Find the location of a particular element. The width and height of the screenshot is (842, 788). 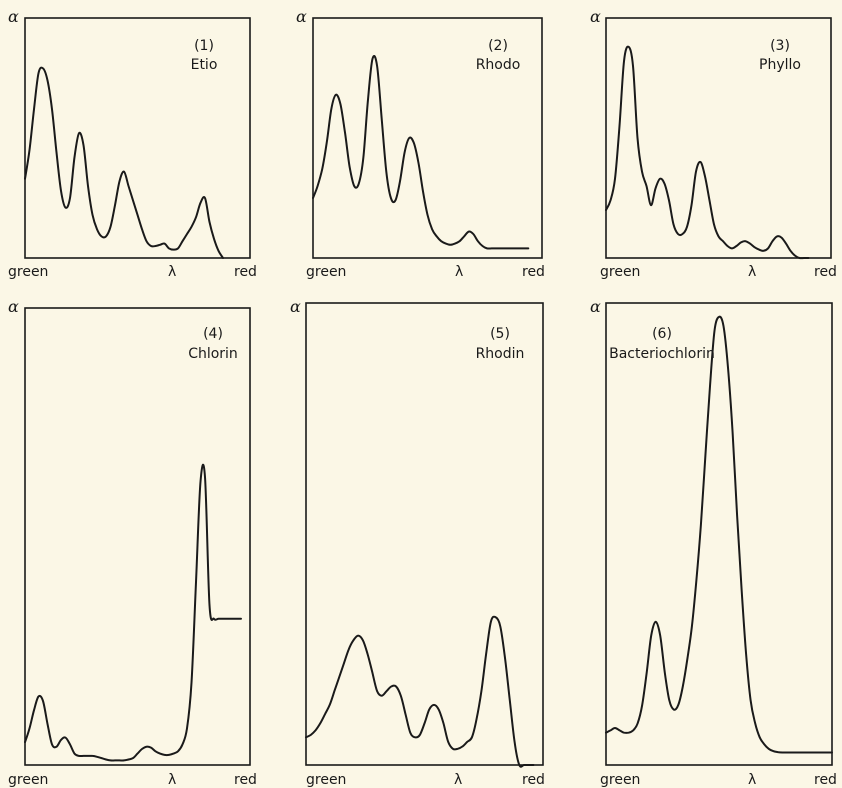

panel-4-curve is located at coordinates (133, 612).